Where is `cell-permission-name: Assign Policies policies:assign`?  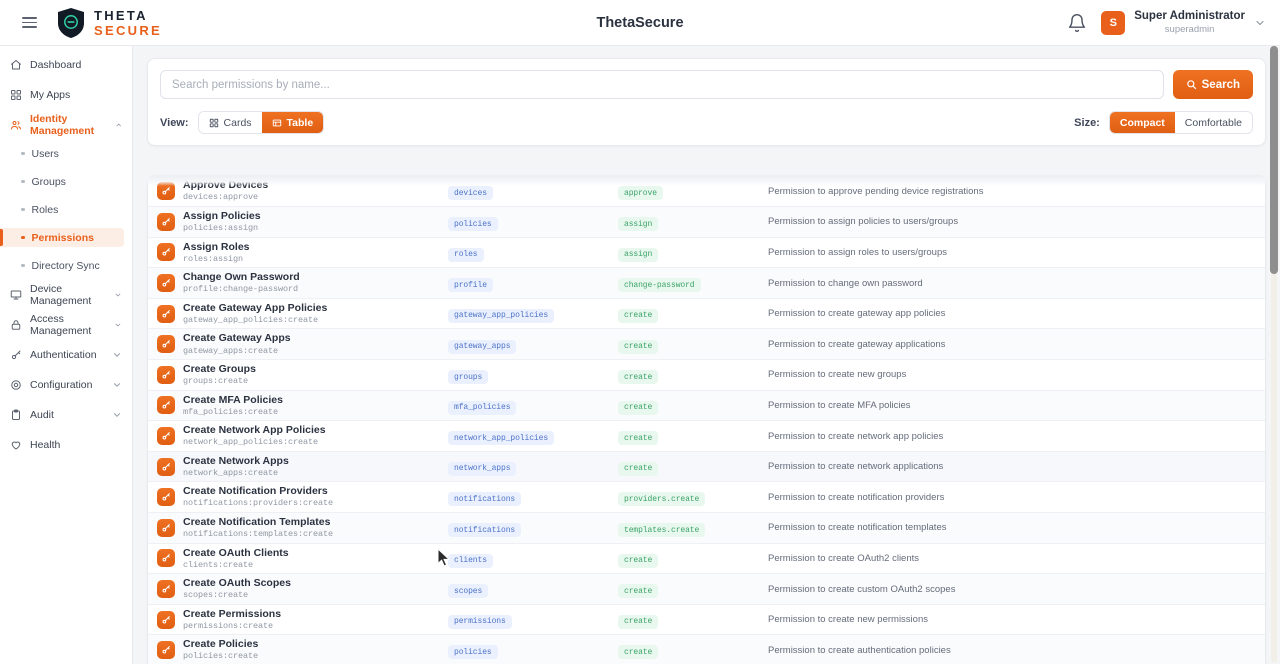
cell-permission-name: Assign Policies policies:assign is located at coordinates (298, 222).